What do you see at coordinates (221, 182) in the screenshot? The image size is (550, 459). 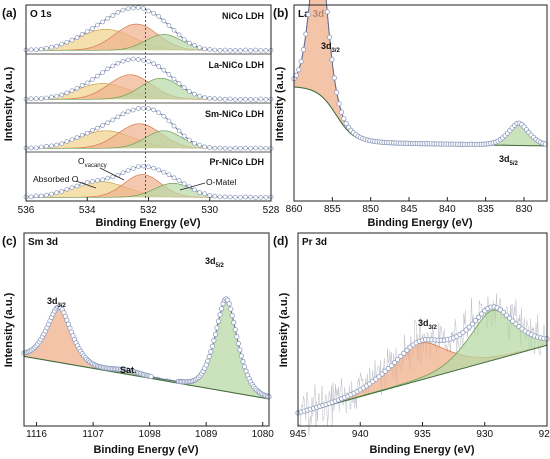 I see `o-matel-label: O-Matel` at bounding box center [221, 182].